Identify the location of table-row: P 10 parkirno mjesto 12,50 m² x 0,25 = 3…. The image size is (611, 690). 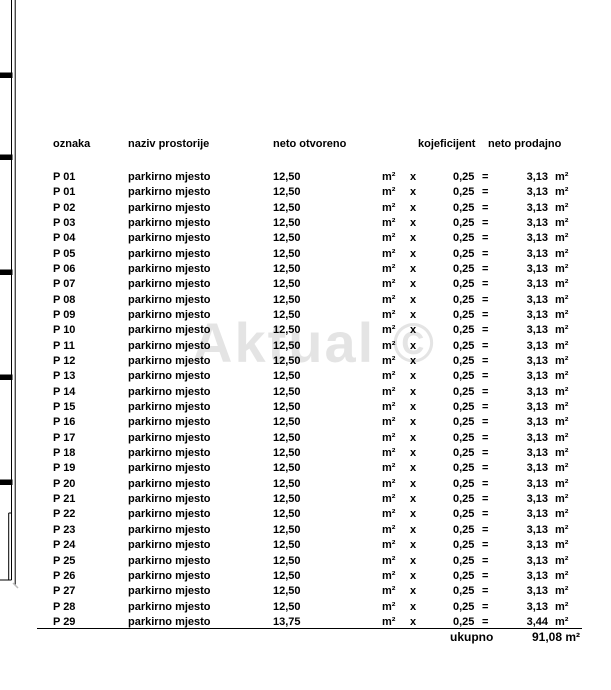
(305, 332).